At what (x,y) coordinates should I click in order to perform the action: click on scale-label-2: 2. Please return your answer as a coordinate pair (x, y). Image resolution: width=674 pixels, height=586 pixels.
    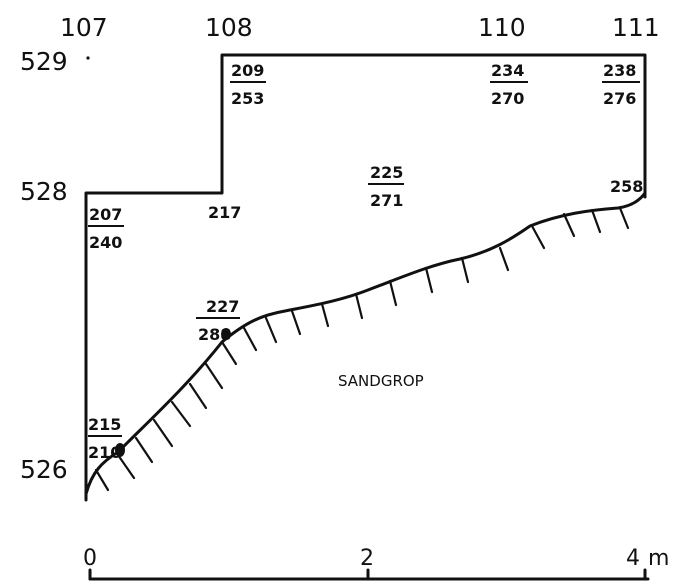
    Looking at the image, I should click on (367, 558).